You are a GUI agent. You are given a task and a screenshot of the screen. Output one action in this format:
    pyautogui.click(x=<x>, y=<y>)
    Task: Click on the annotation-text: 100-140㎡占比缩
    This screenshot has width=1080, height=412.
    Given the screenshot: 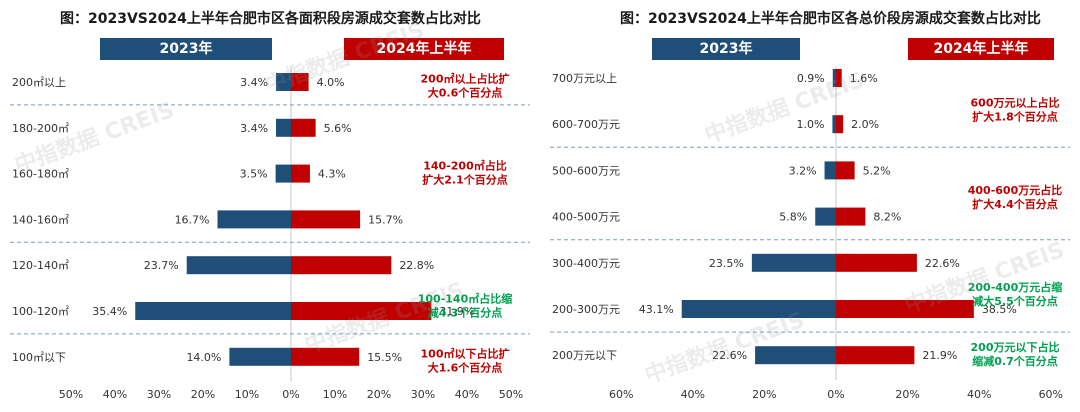 What is the action you would take?
    pyautogui.click(x=465, y=298)
    